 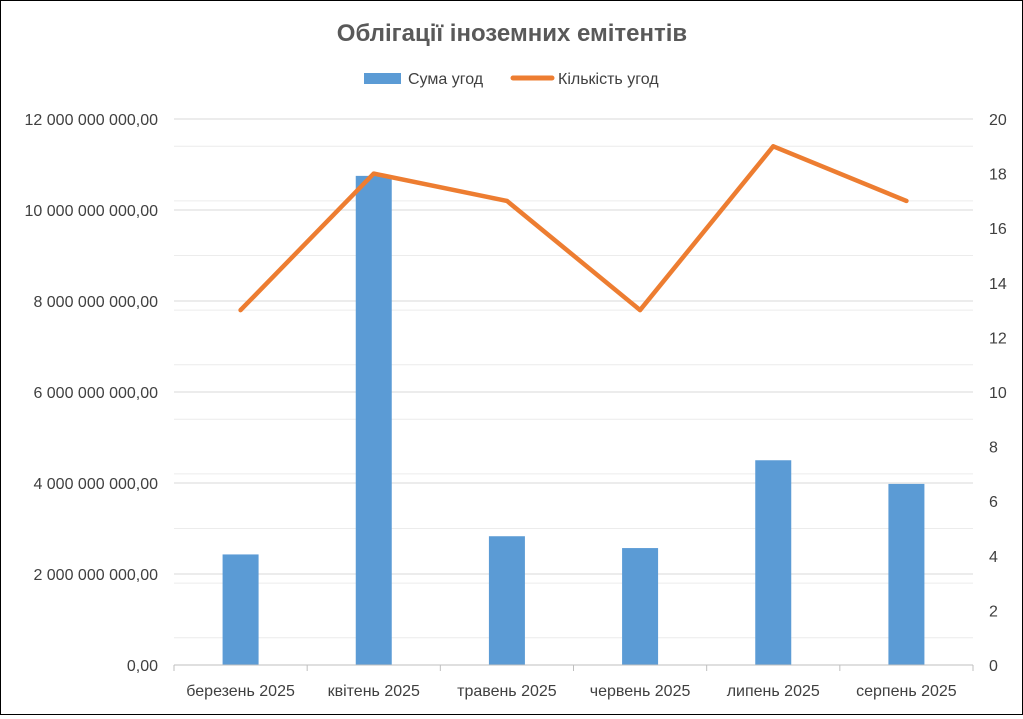 What do you see at coordinates (95, 484) in the screenshot?
I see `y-left-tick-label: 4 000 000 000,00` at bounding box center [95, 484].